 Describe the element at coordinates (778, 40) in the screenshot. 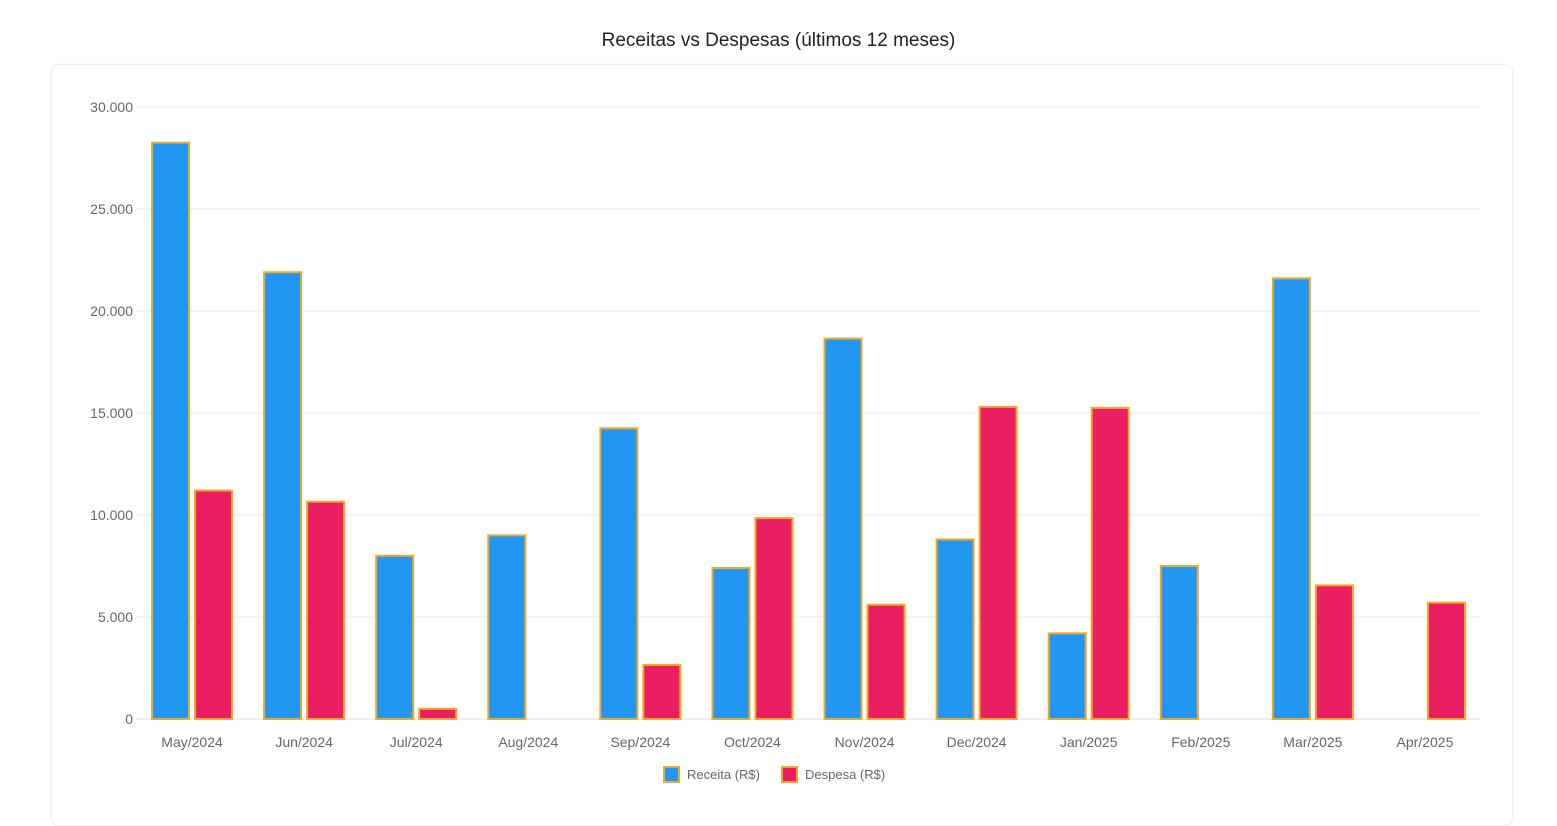

I see `chart-title: Receitas vs Despesas (últimos 12 meses)` at that location.